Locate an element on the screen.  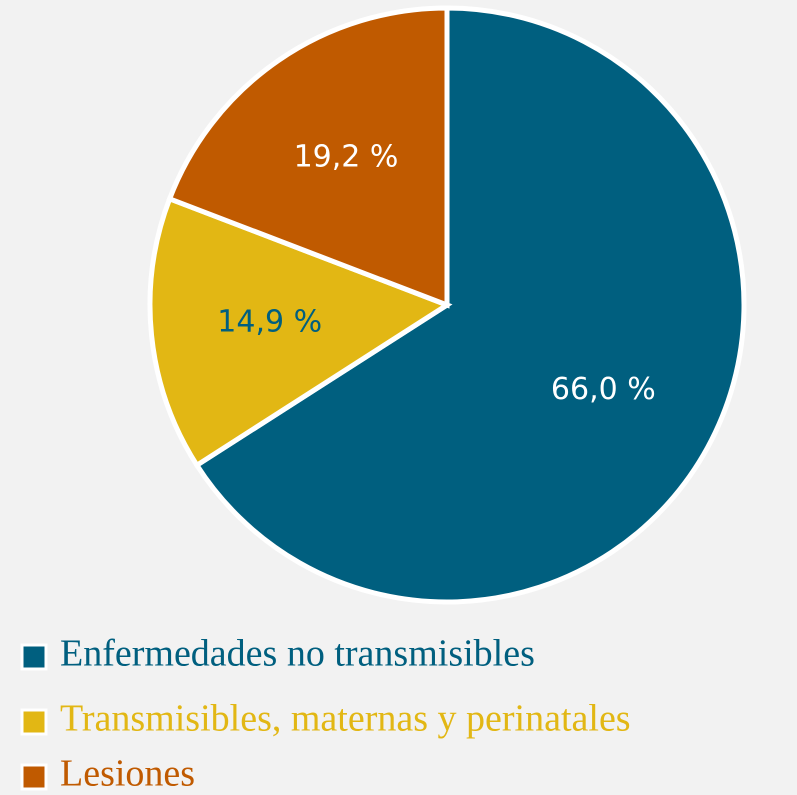
legend-label: Transmisibles, maternas y perinatales is located at coordinates (345, 719).